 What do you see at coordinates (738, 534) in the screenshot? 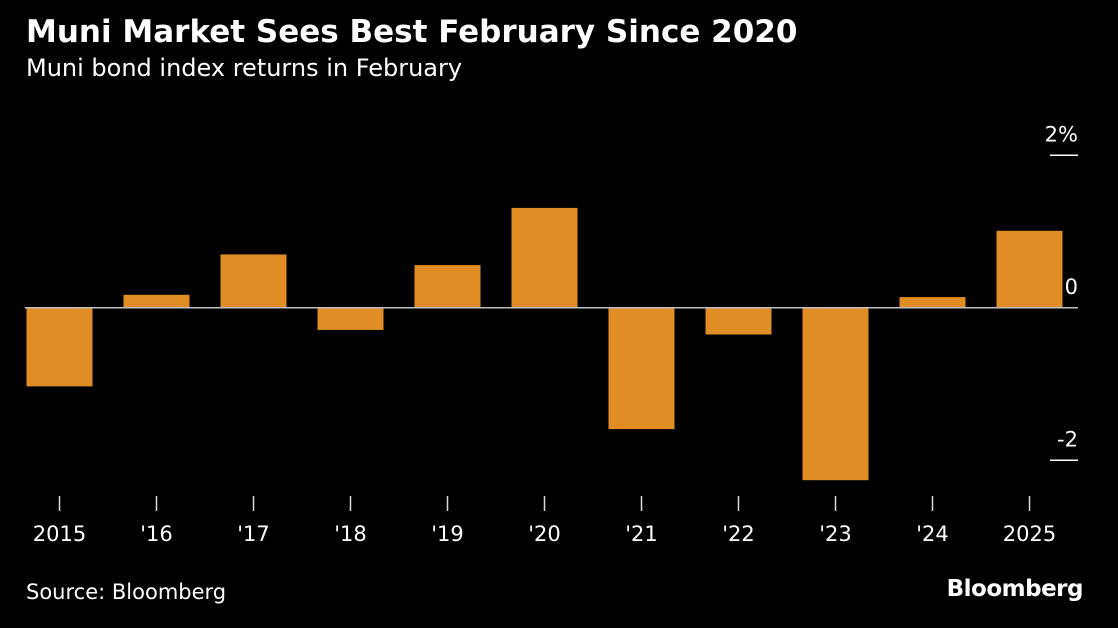
I see `x-tick-label: '22` at bounding box center [738, 534].